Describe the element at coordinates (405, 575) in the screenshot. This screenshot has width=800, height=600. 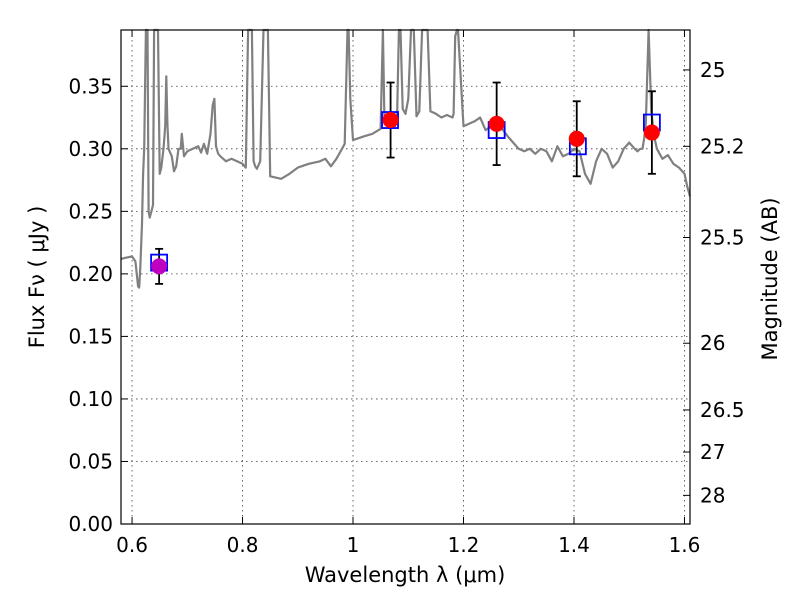
I see `x-axis-label: Wavelength λ (μm)` at that location.